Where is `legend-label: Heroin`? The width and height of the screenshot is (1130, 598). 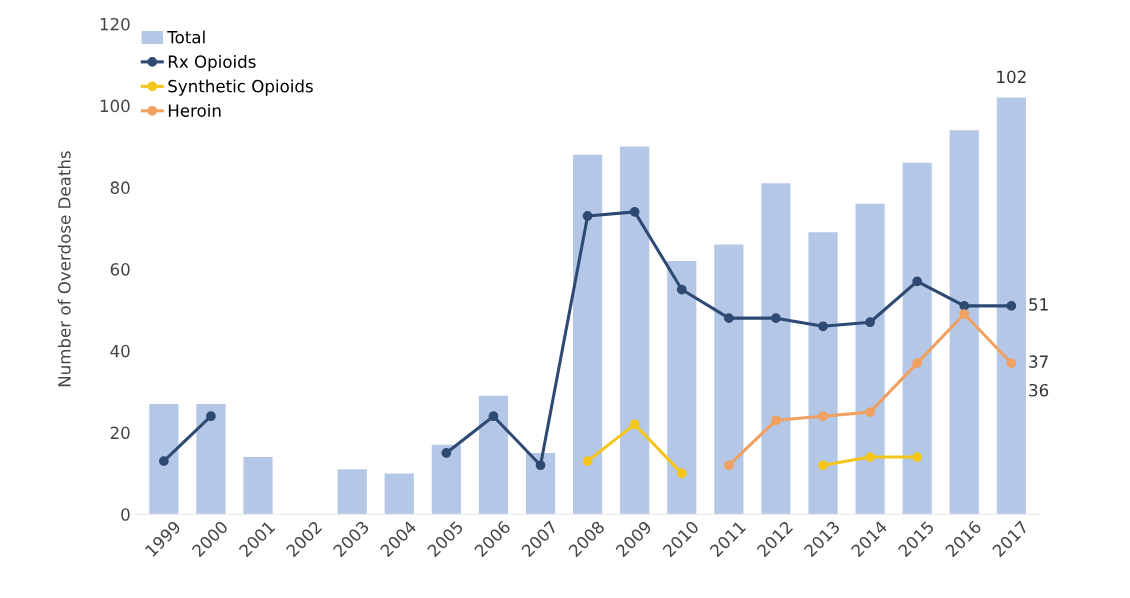
legend-label: Heroin is located at coordinates (194, 110).